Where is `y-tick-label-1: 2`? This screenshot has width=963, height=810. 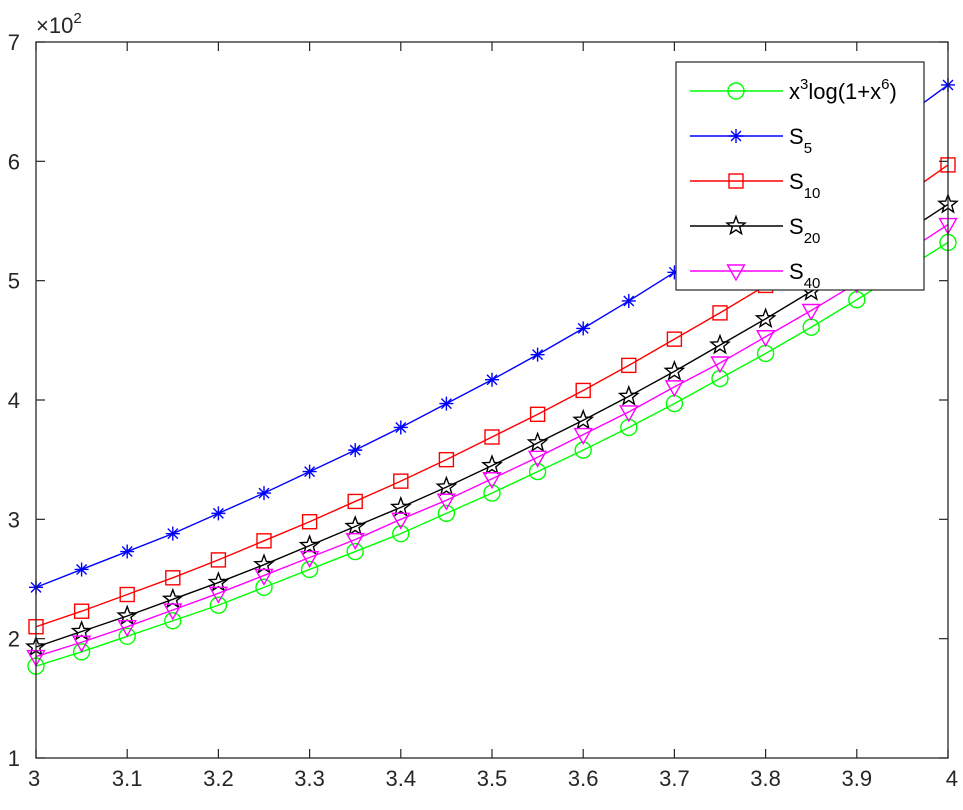
y-tick-label-1: 2 is located at coordinates (14, 639).